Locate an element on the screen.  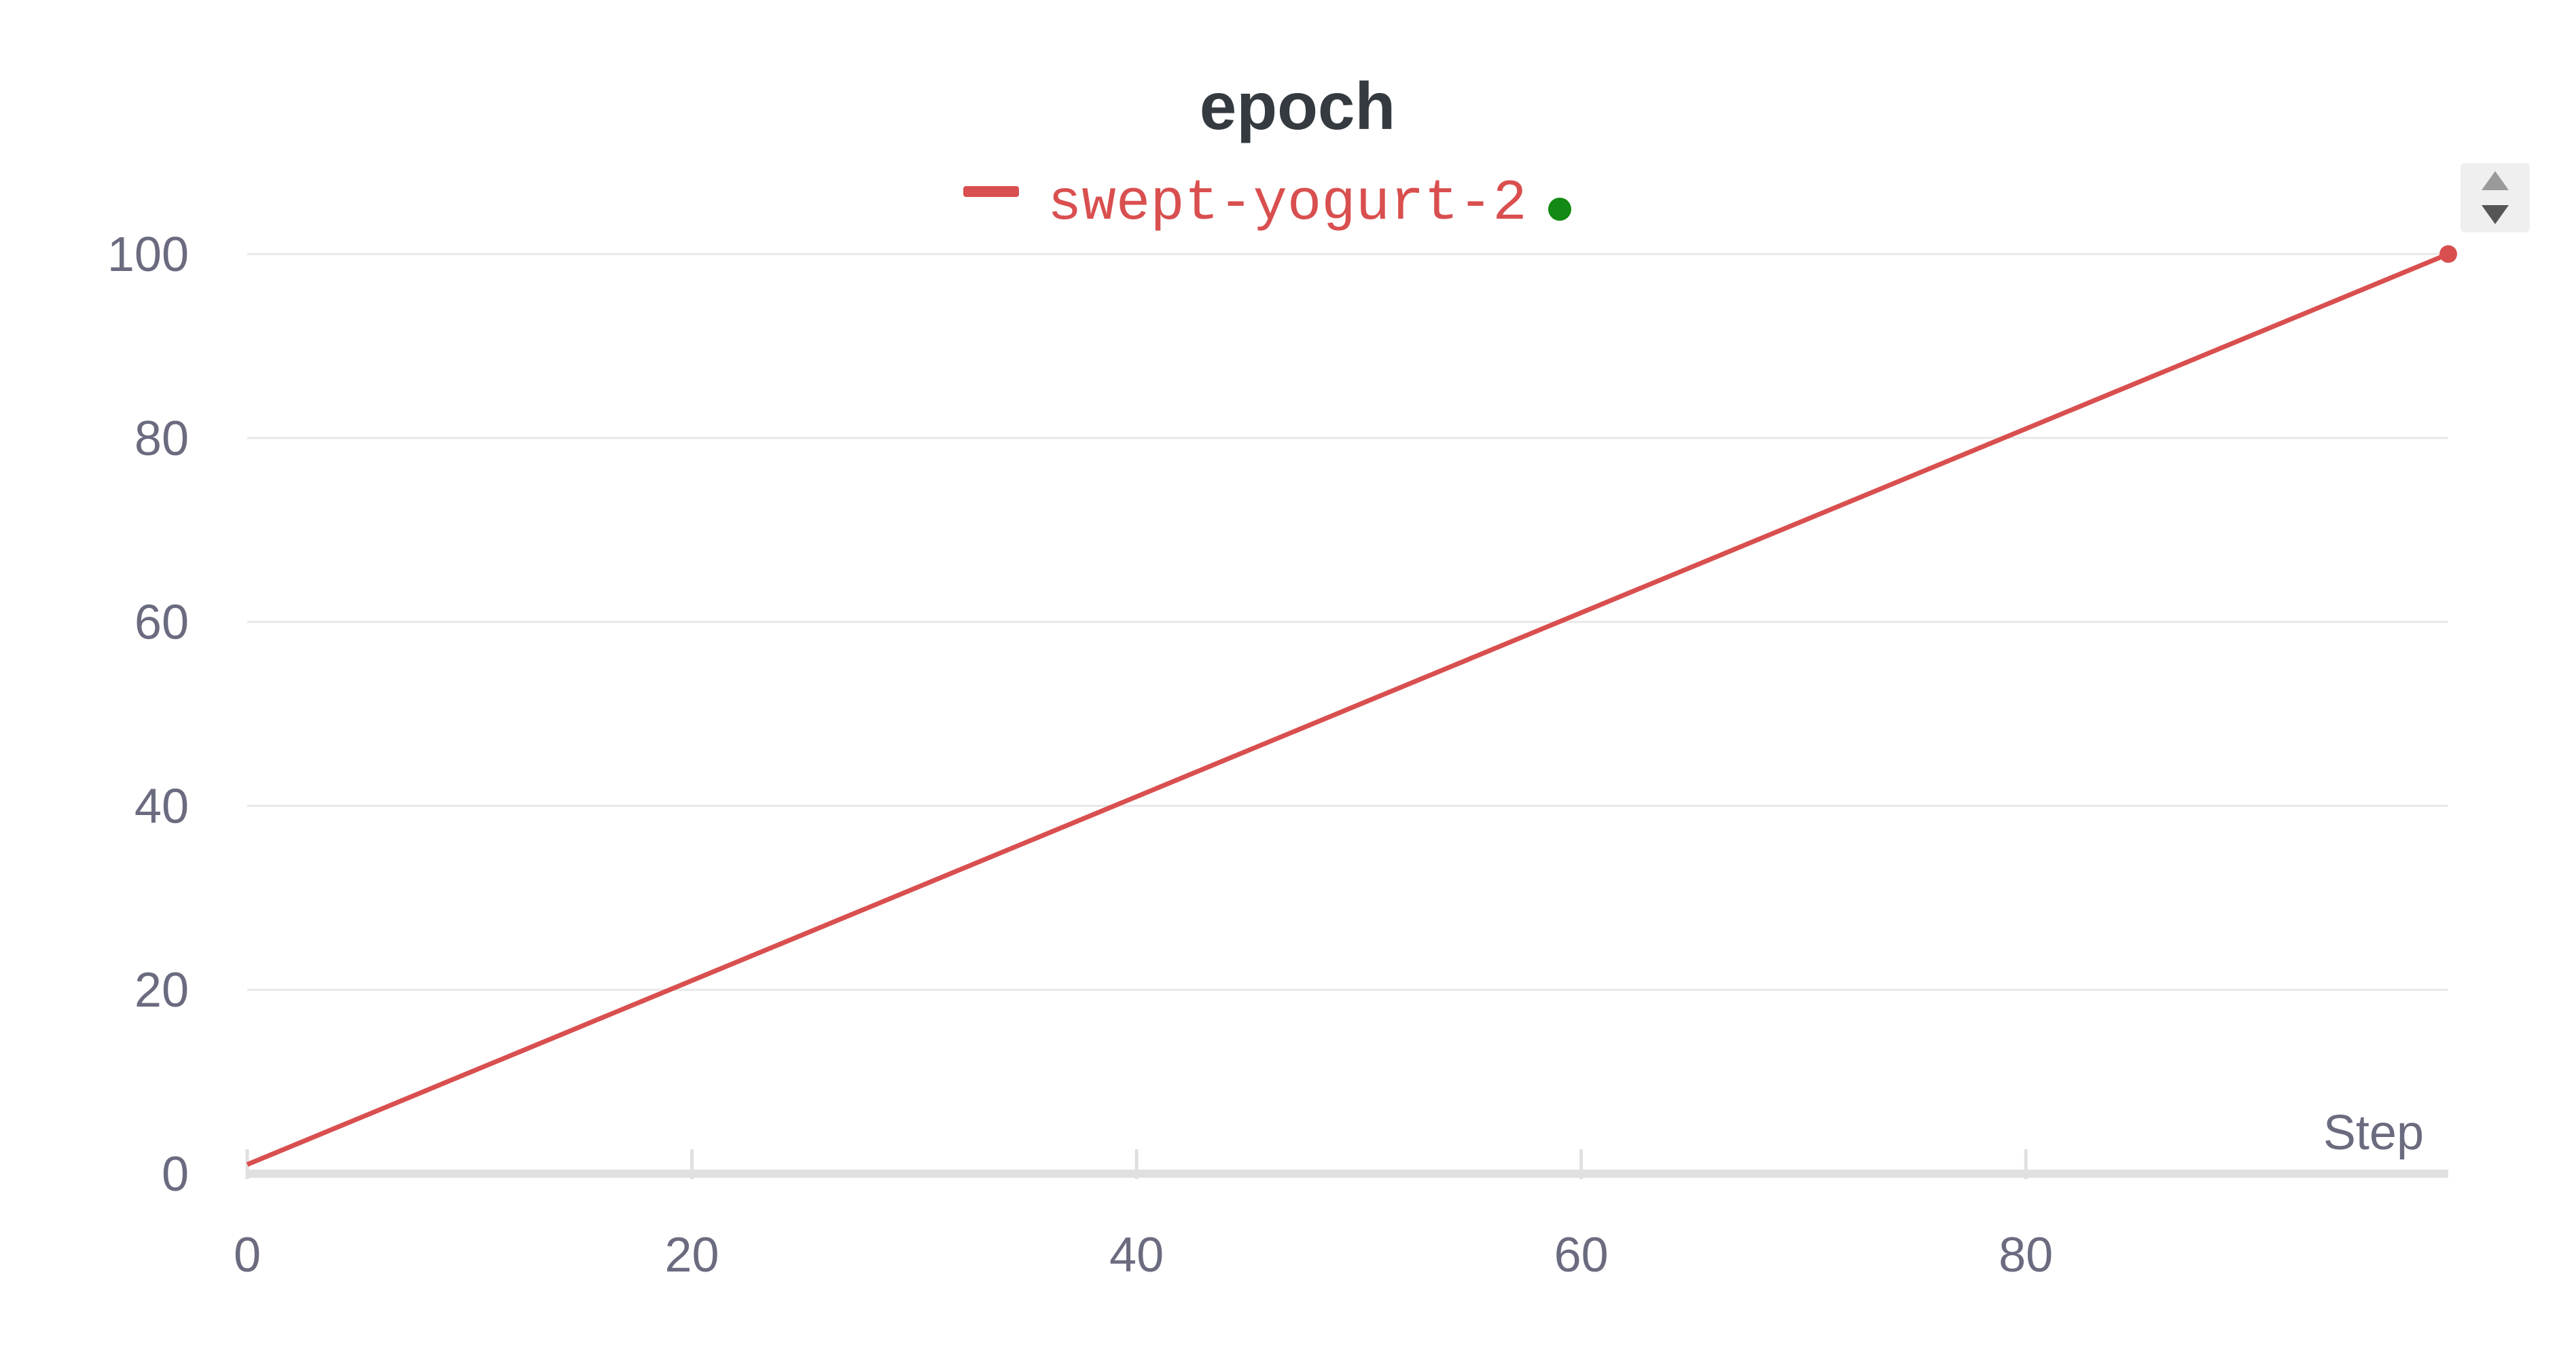
y-tick-label-80: 80 is located at coordinates (162, 439).